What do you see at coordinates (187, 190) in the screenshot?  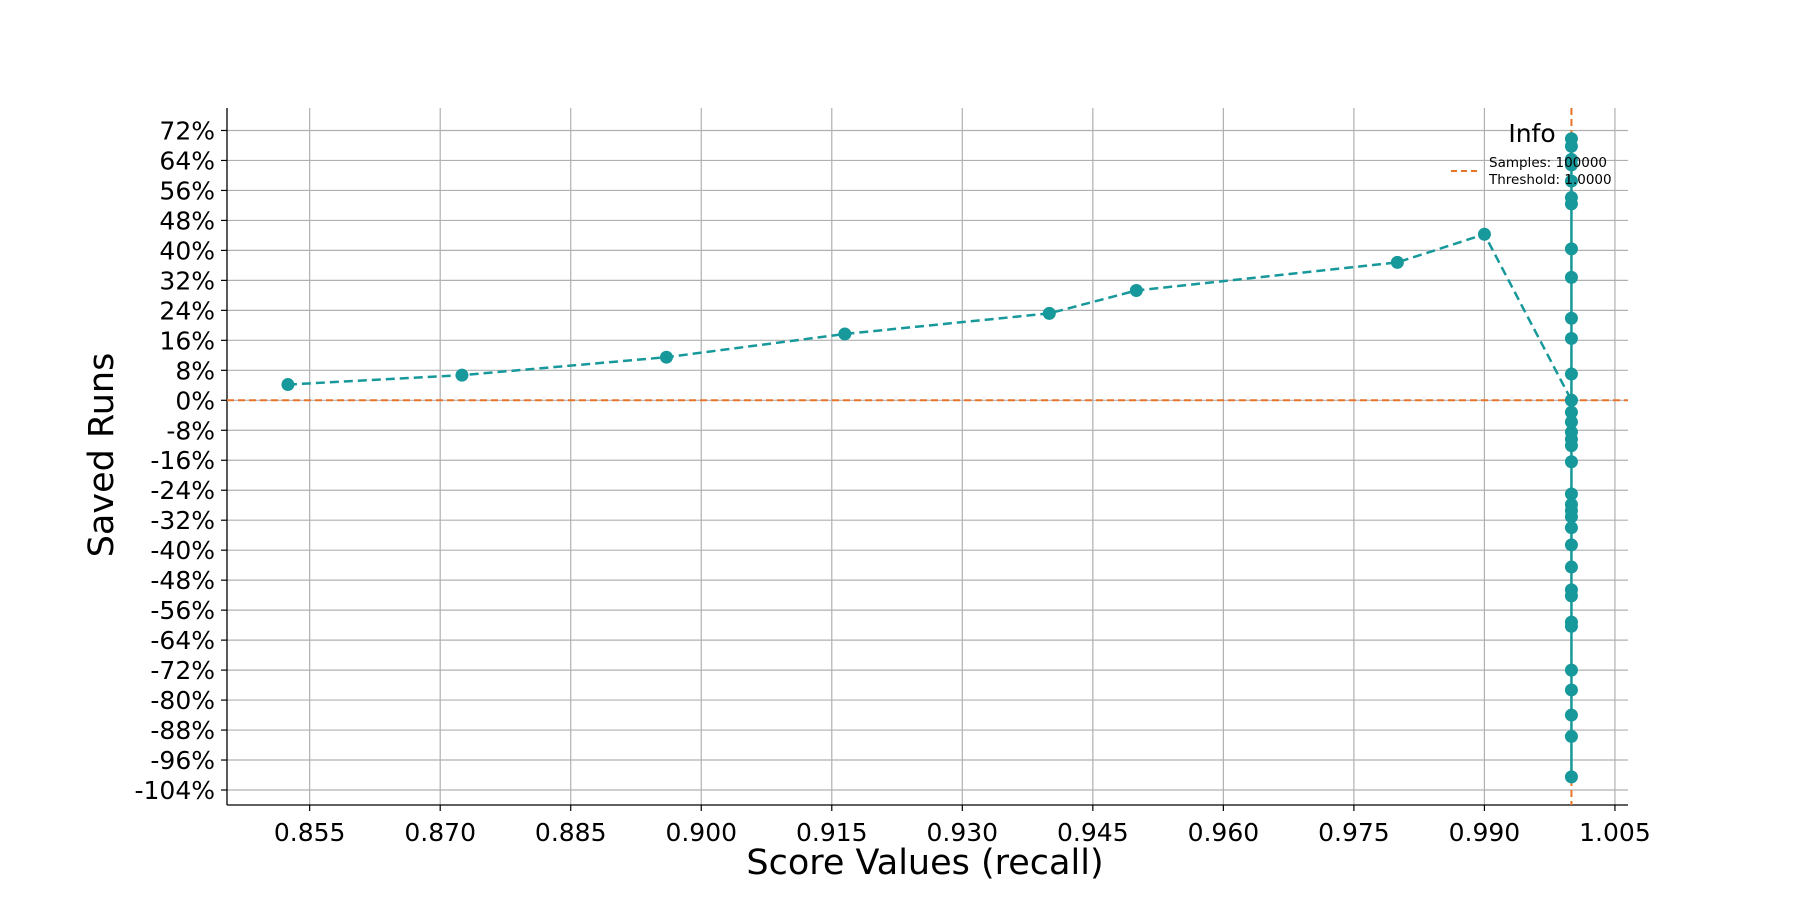 I see `y-tick-label: 56%` at bounding box center [187, 190].